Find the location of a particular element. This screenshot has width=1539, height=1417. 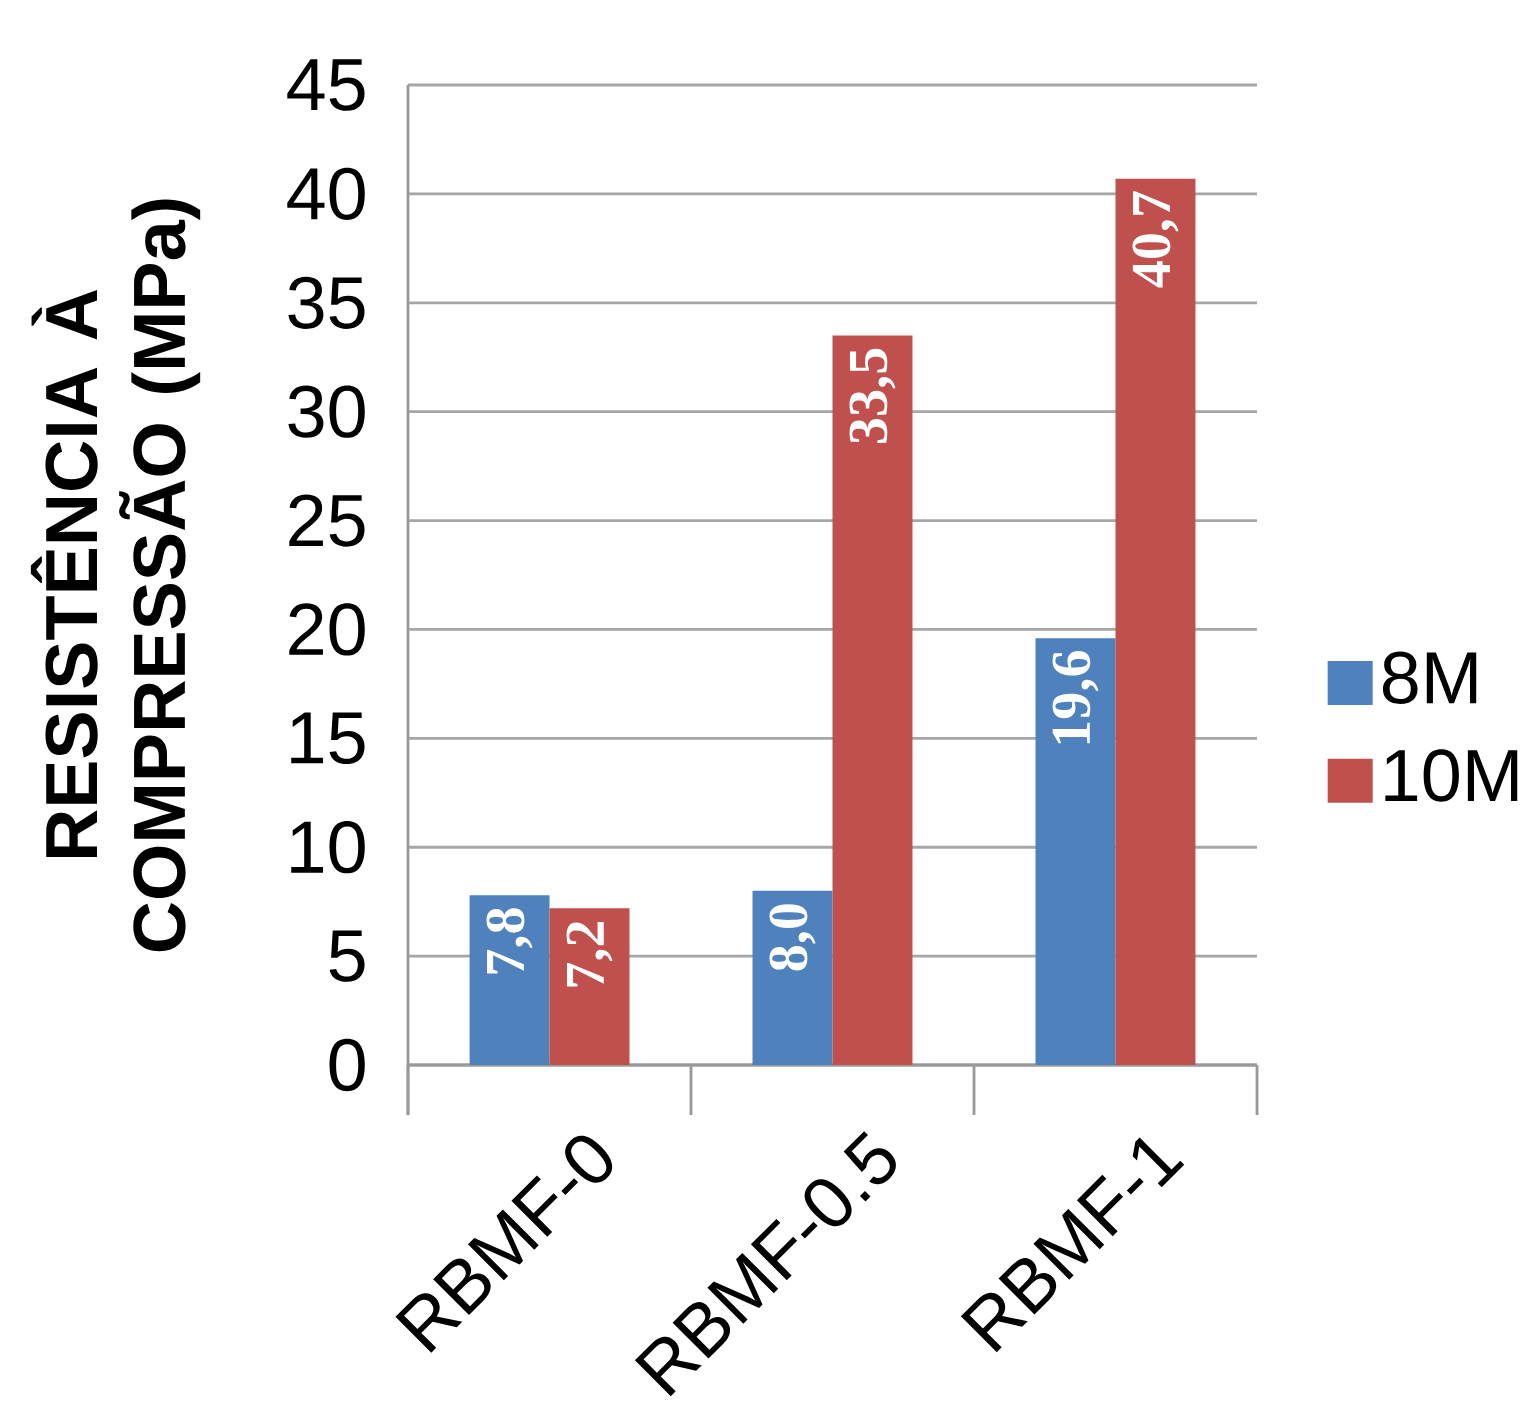

y-axis-title: RESISTÊNCIA À COMPRESSÃO (MPa) is located at coordinates (115, 575).